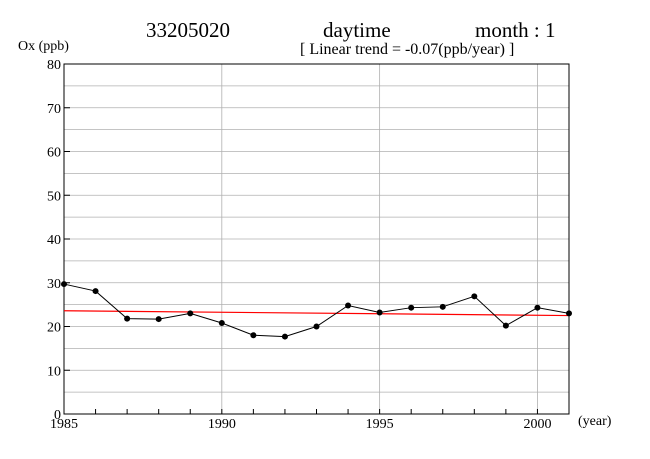  Describe the element at coordinates (43, 46) in the screenshot. I see `y-axis-label: Ox (ppb)` at that location.